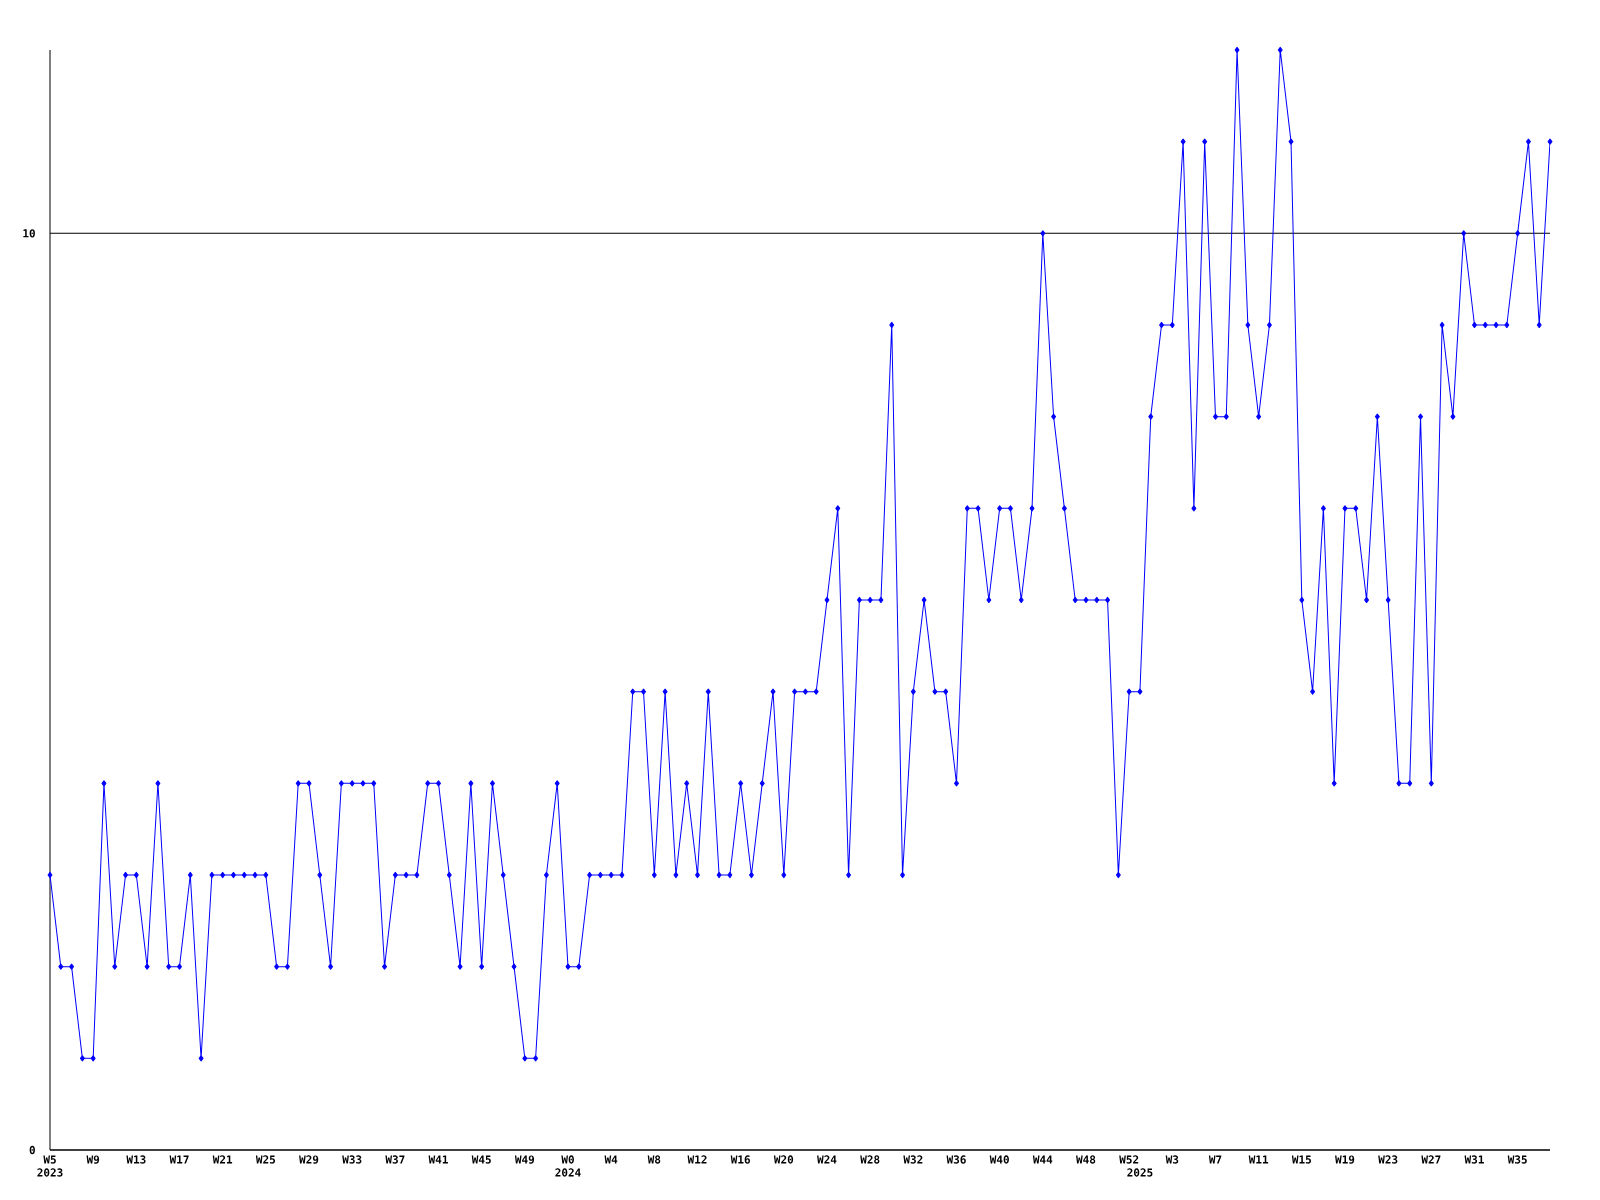 The image size is (1600, 1200). Describe the element at coordinates (93, 1159) in the screenshot. I see `x-tick-label: W9` at that location.